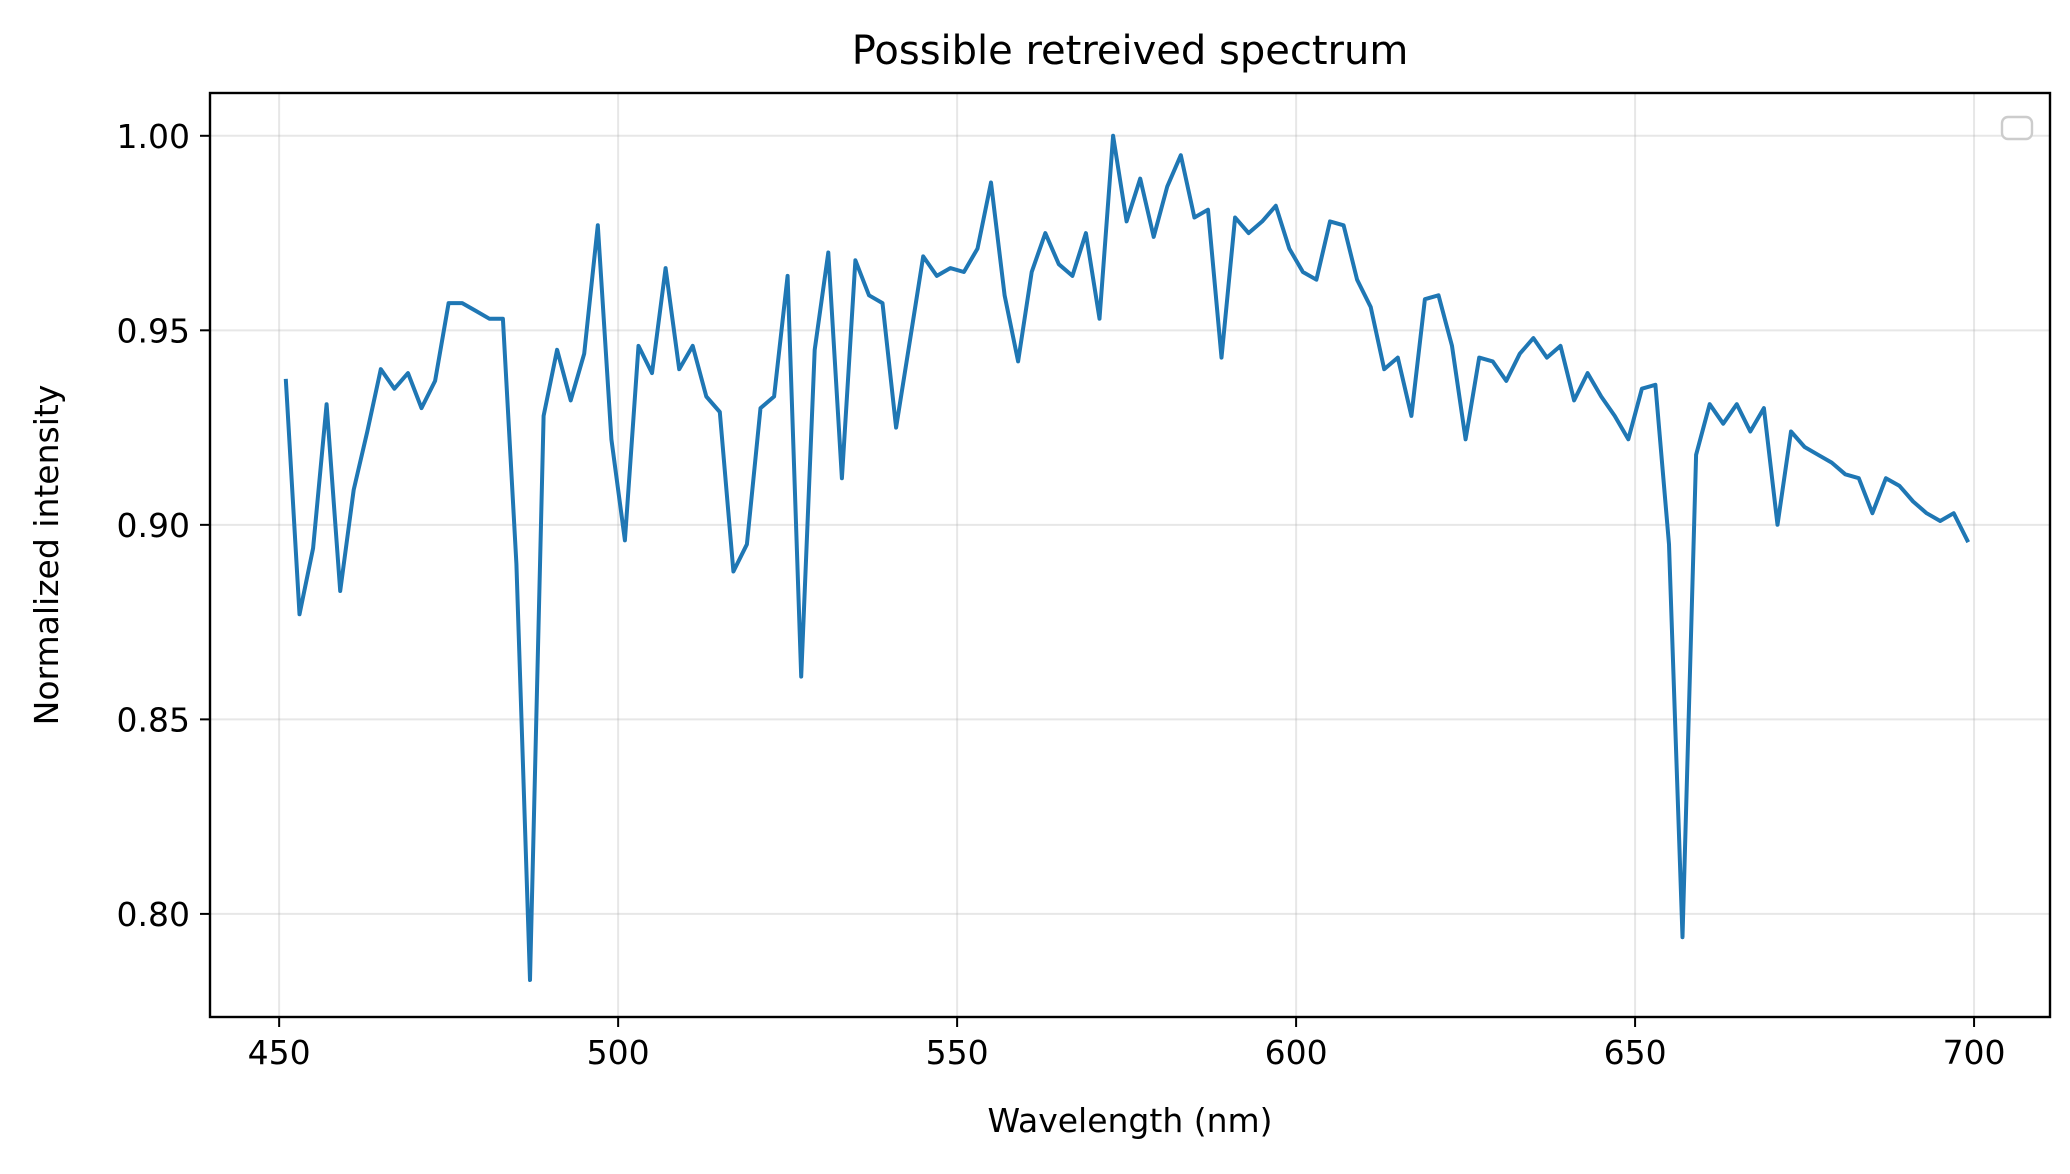  What do you see at coordinates (279, 1052) in the screenshot?
I see `x-tick-label: 450` at bounding box center [279, 1052].